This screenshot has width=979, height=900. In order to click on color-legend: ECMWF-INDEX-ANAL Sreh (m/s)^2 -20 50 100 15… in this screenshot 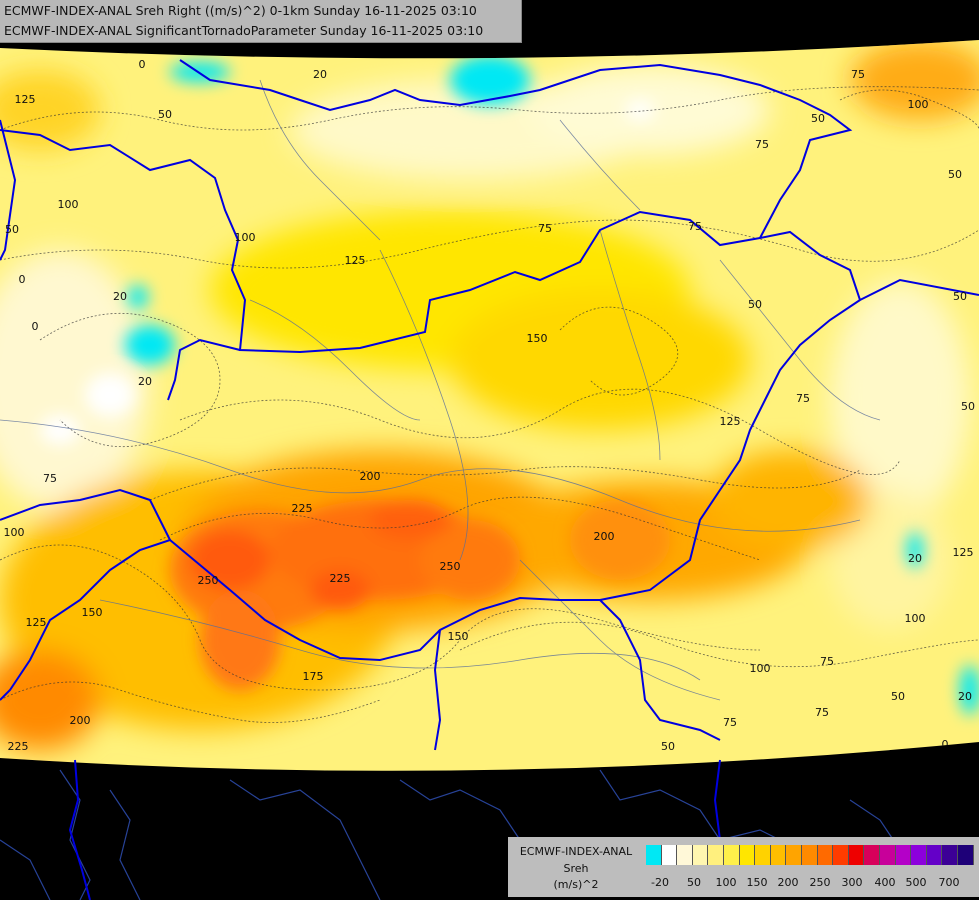, I will do `click(743, 867)`.